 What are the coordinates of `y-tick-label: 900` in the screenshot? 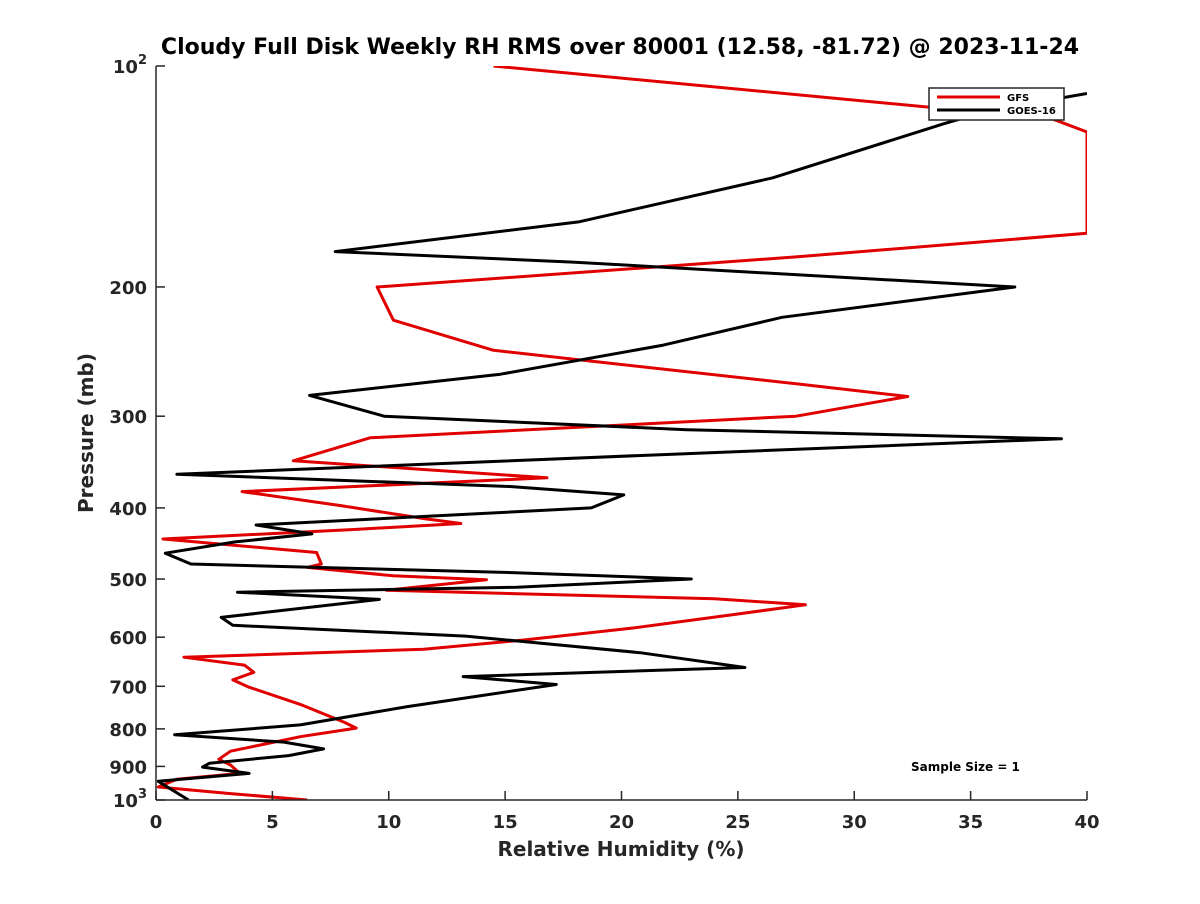 It's located at (128, 767).